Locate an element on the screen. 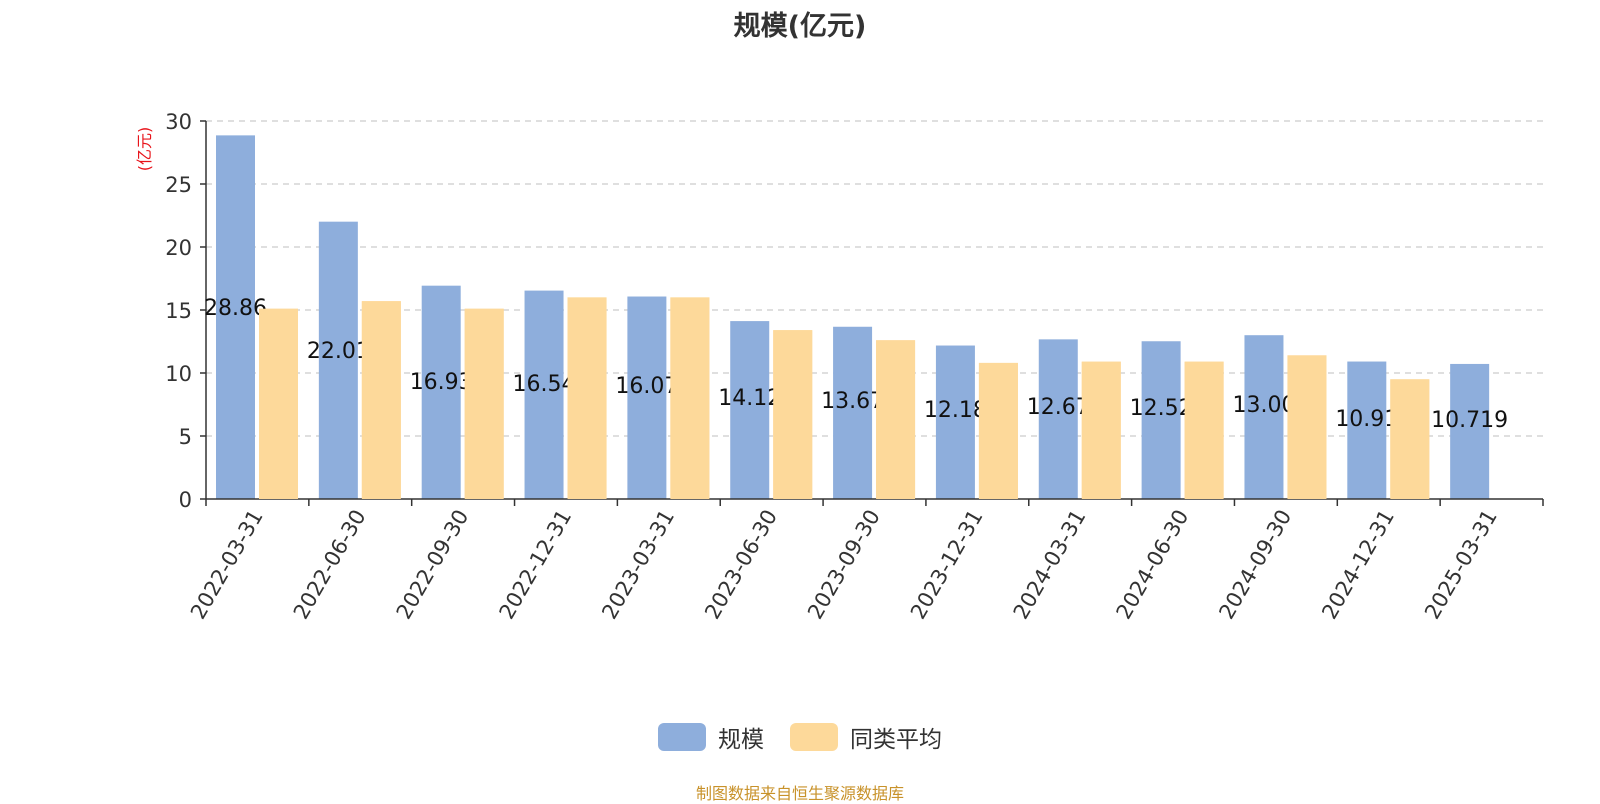  legend-item-average: 同类平均 is located at coordinates (866, 737).